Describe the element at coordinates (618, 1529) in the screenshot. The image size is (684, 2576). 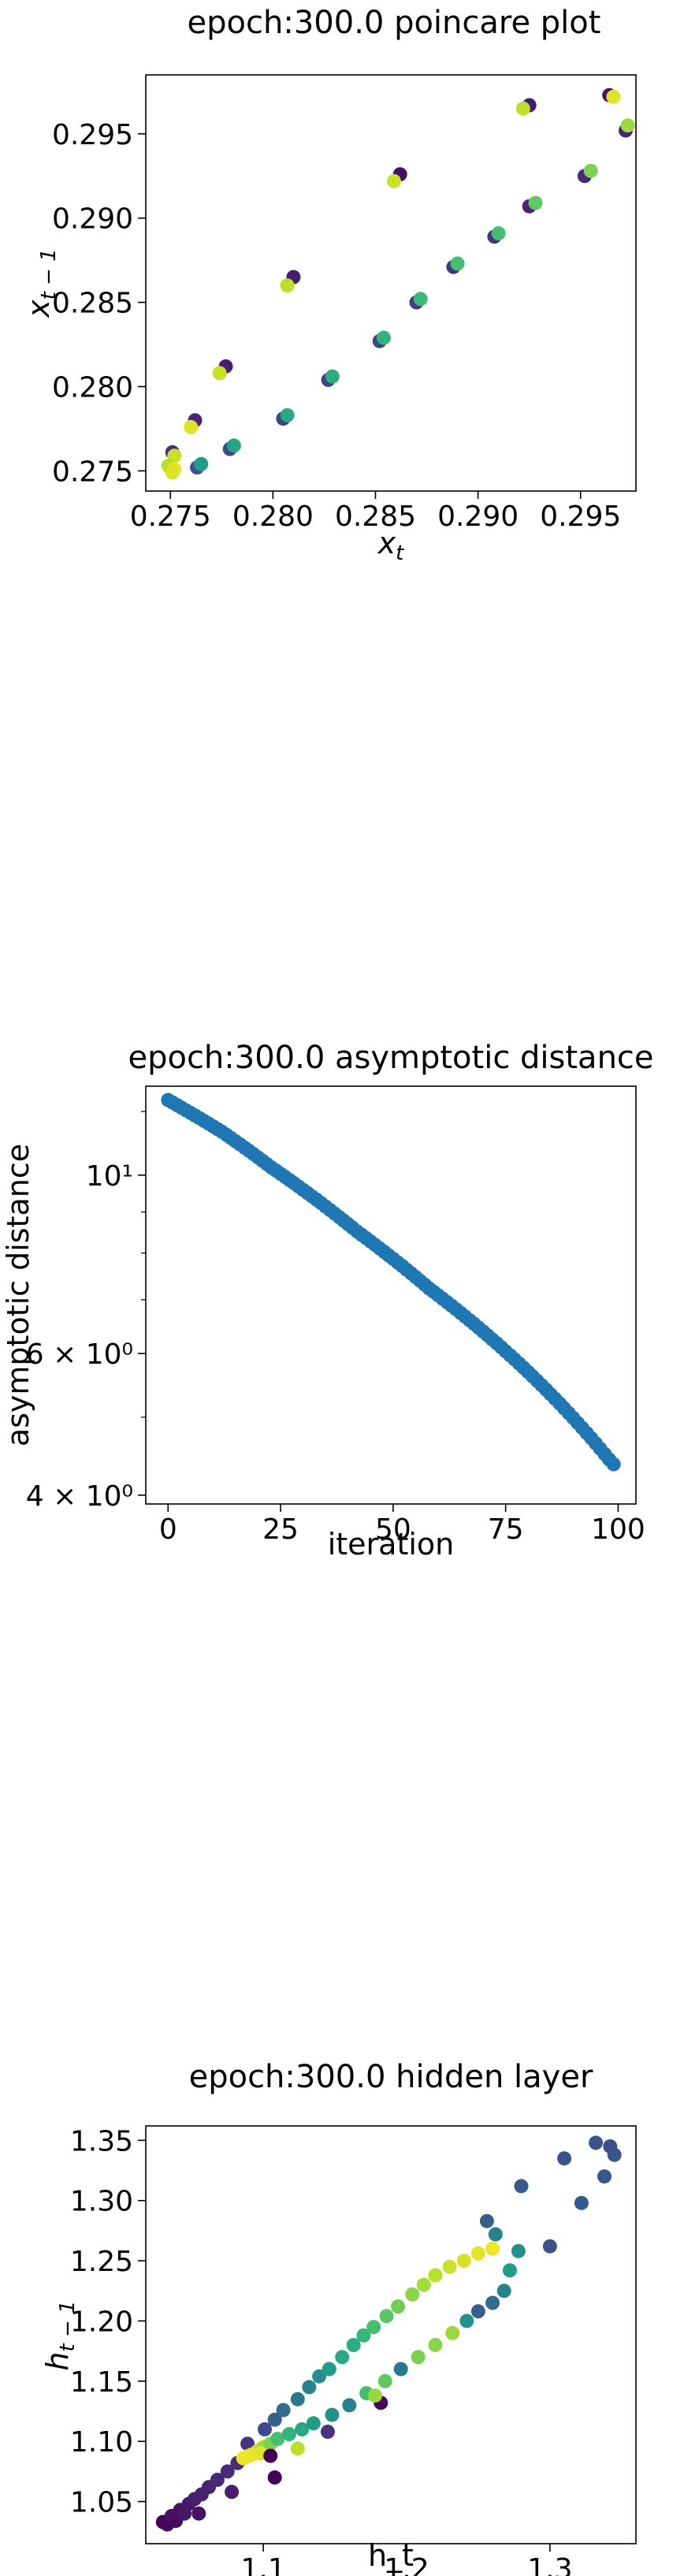
I see `x-tick-label: 100` at that location.